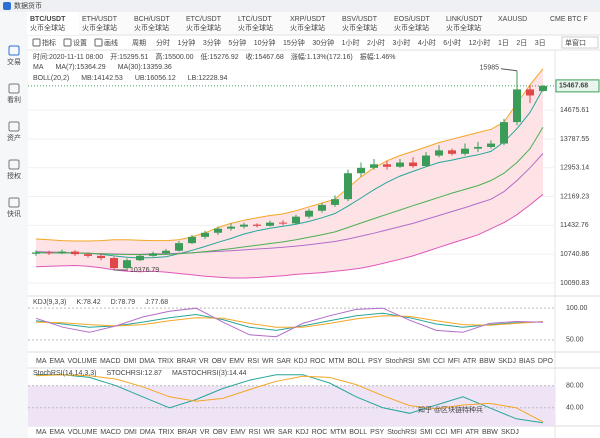 This screenshot has width=600, height=438. What do you see at coordinates (14, 99) in the screenshot?
I see `sidebar-label: 看利` at bounding box center [14, 99].